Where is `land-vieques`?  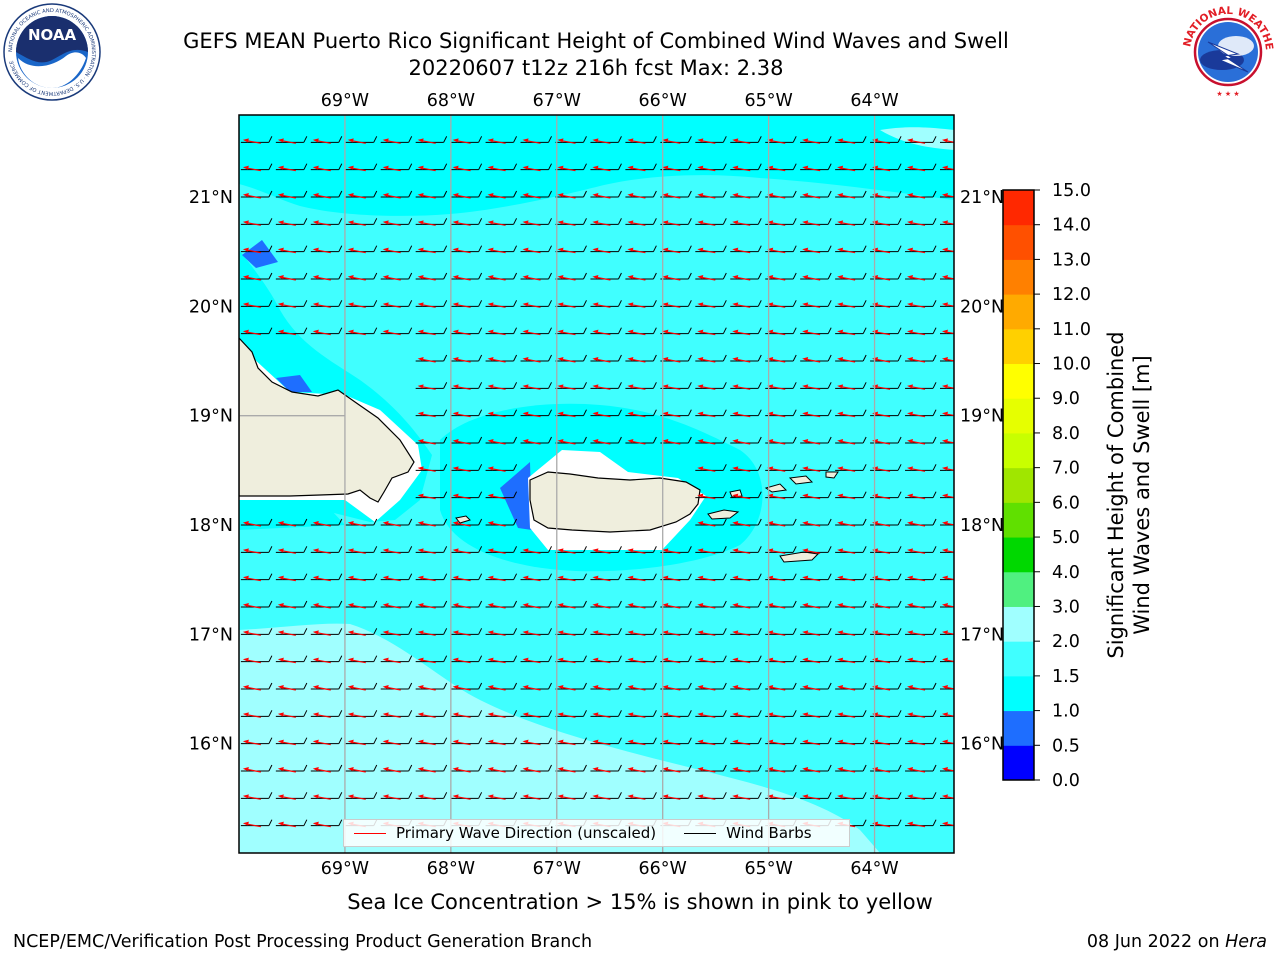
land-vieques is located at coordinates (723, 514).